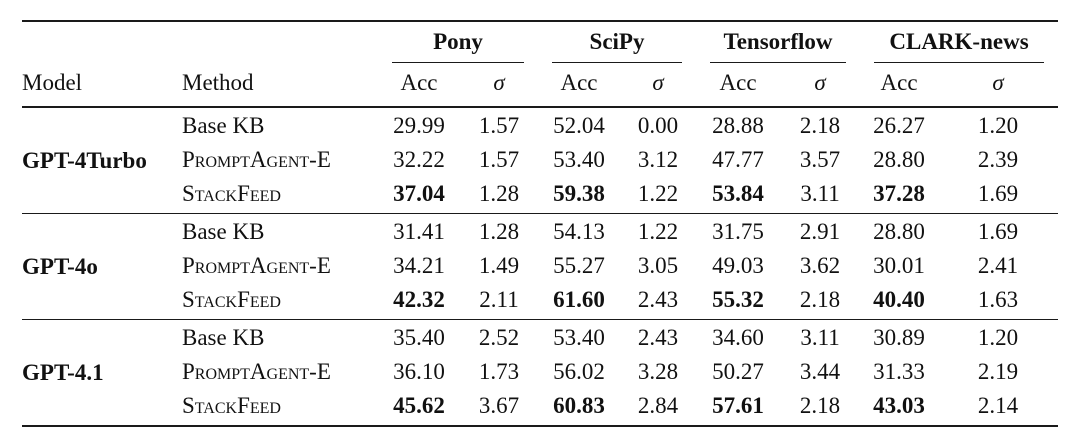 The height and width of the screenshot is (431, 1080). I want to click on sigma-value: 1.20, so click(998, 125).